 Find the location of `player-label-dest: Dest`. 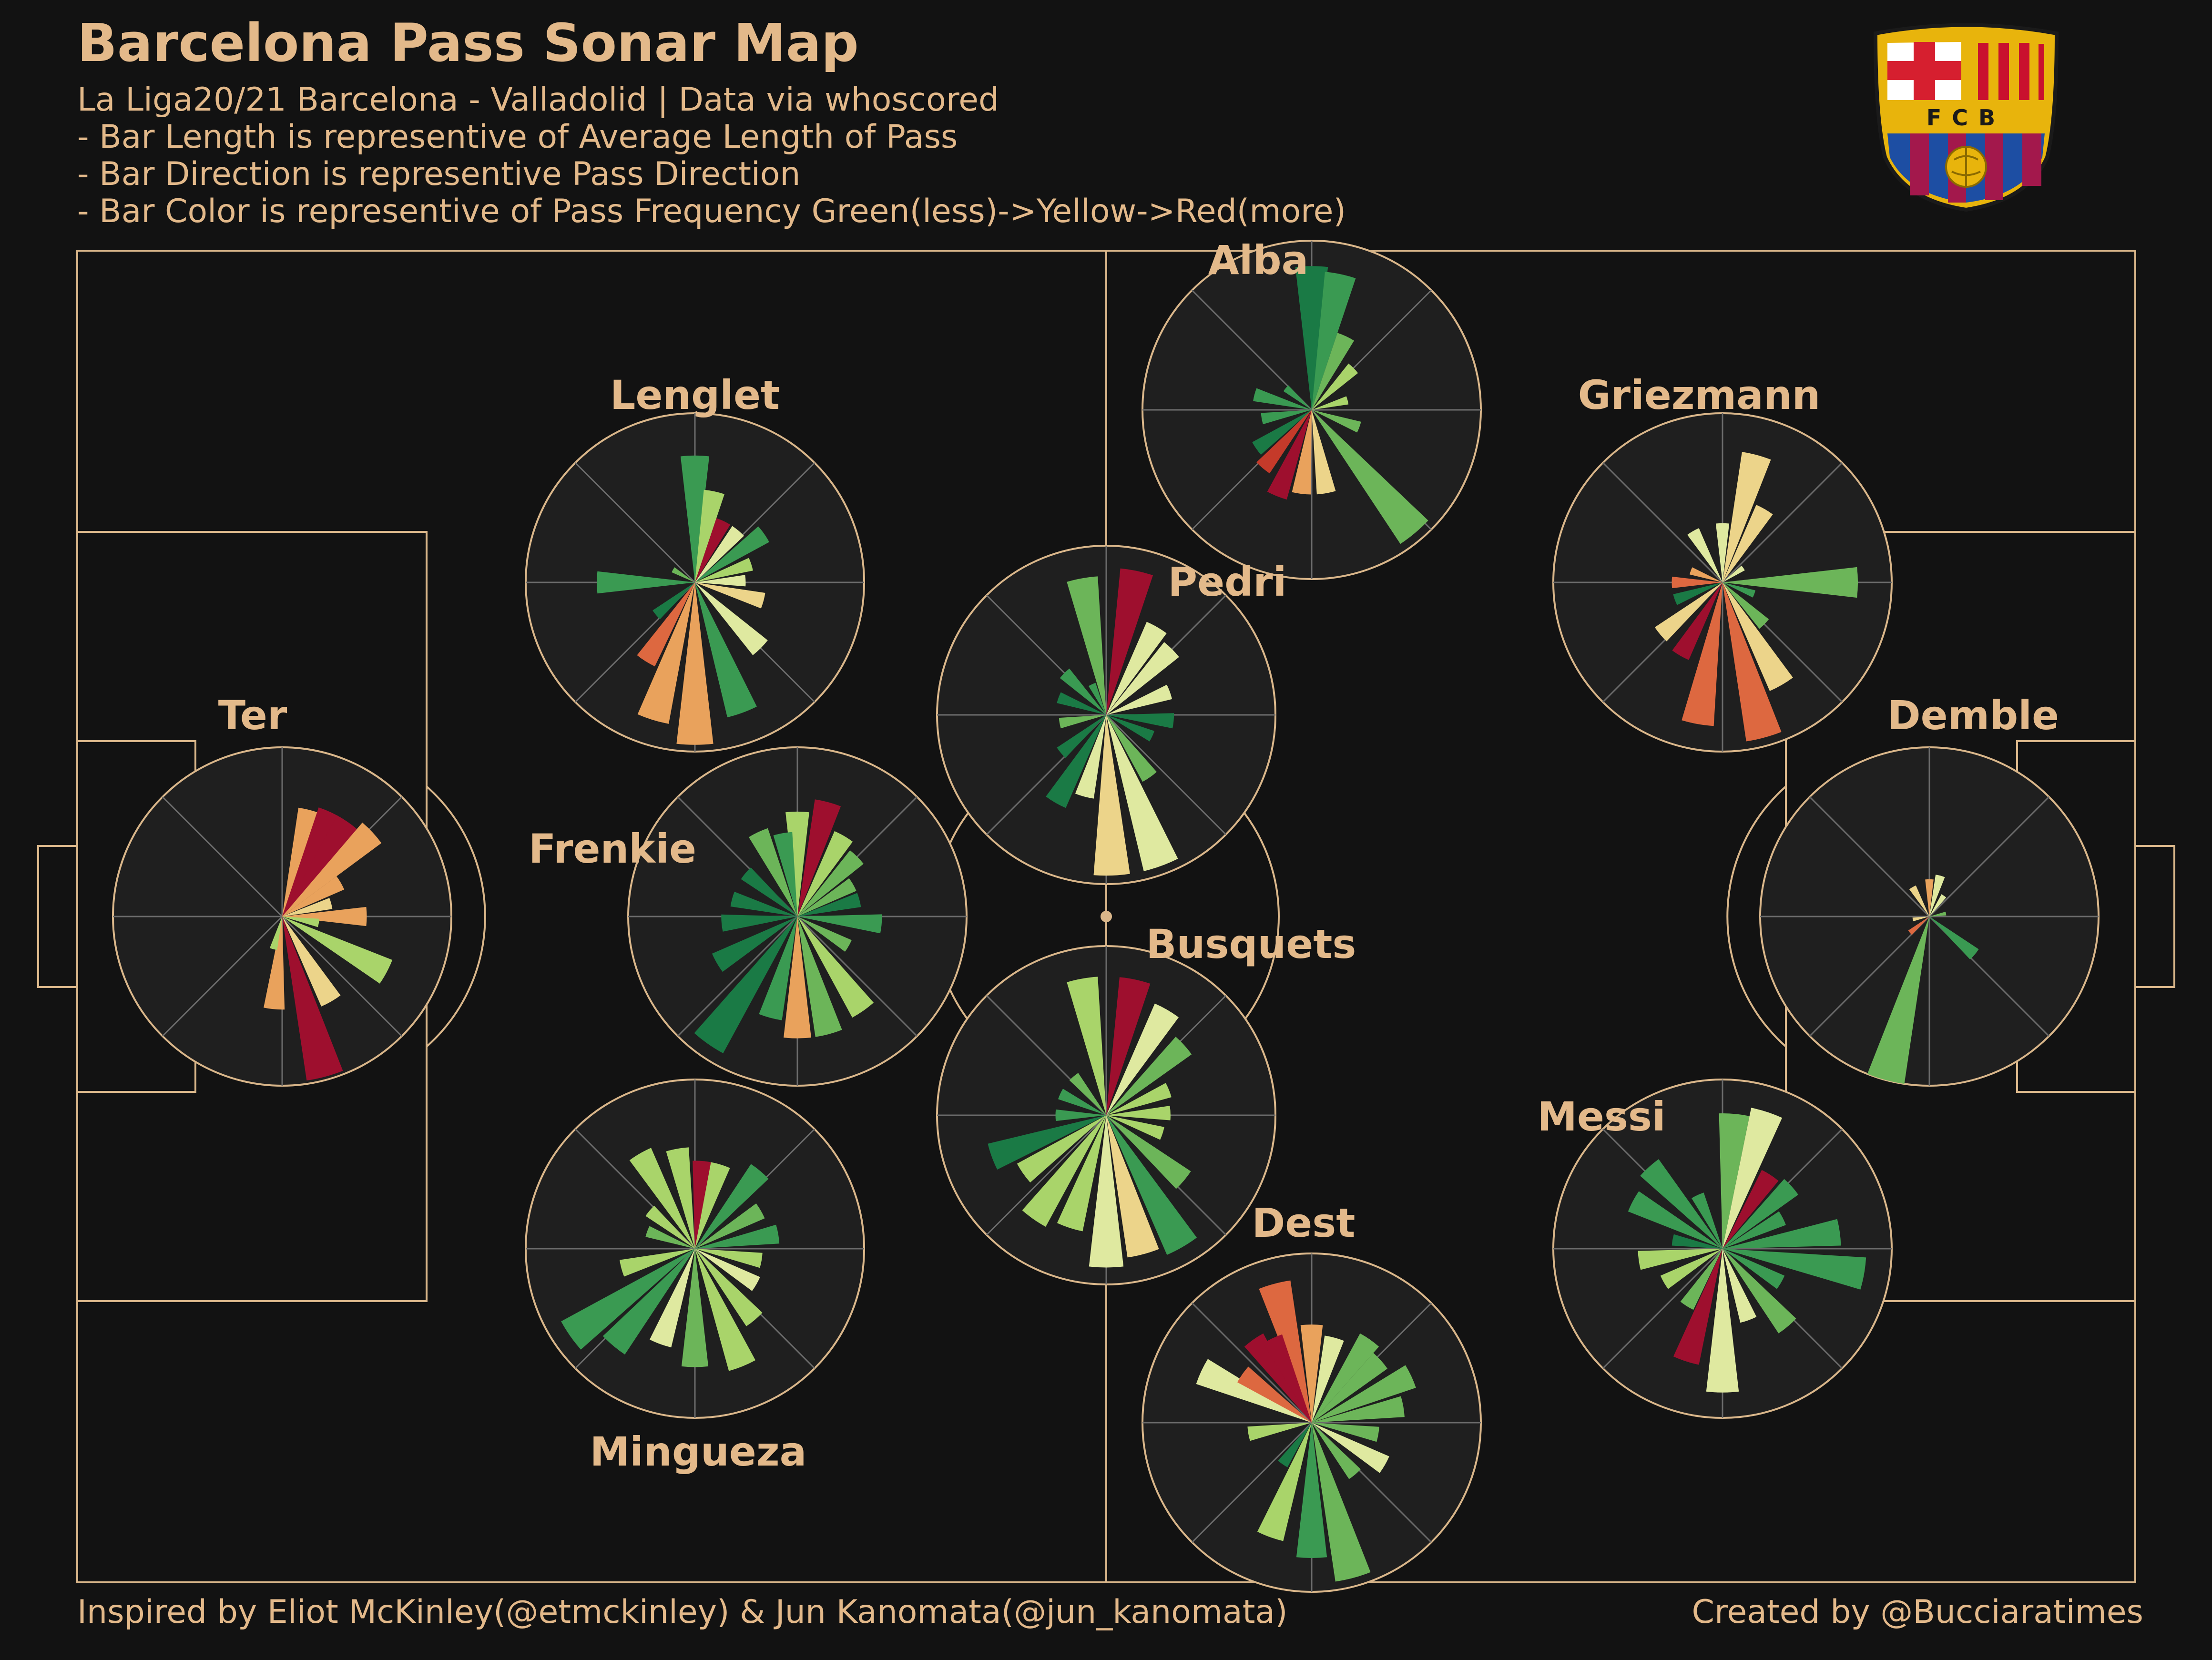

player-label-dest: Dest is located at coordinates (1304, 1223).